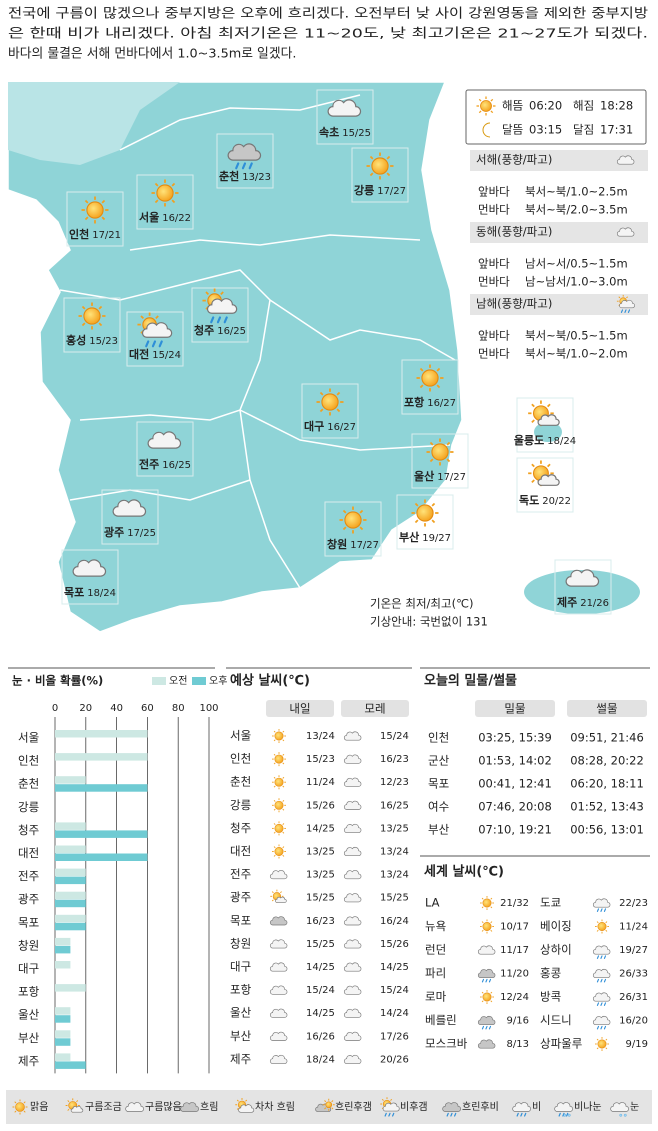 The width and height of the screenshot is (658, 1131). Describe the element at coordinates (270, 681) in the screenshot. I see `section-title: 예상 날씨(℃)` at that location.